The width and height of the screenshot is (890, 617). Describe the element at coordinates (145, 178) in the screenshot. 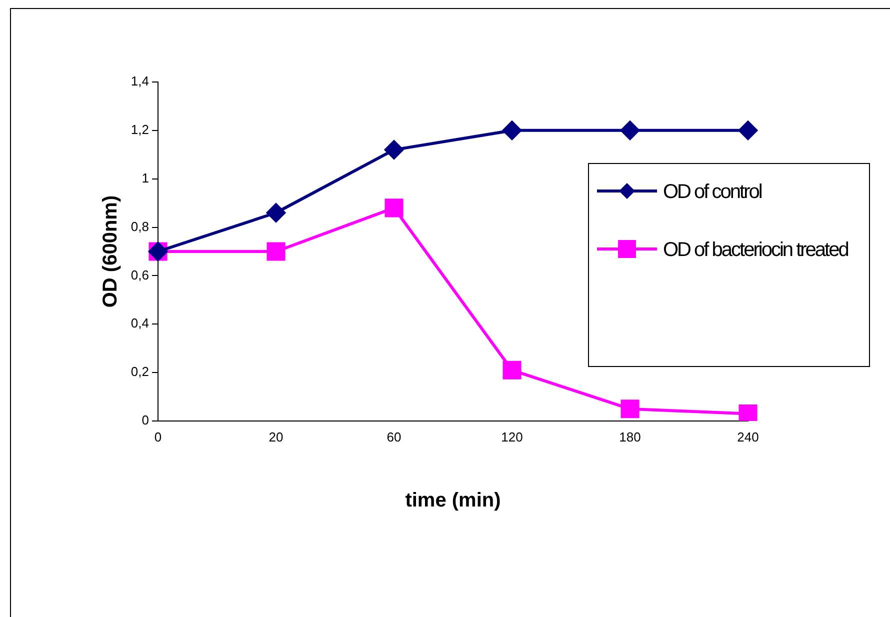

I see `y-tick-label: 1` at that location.